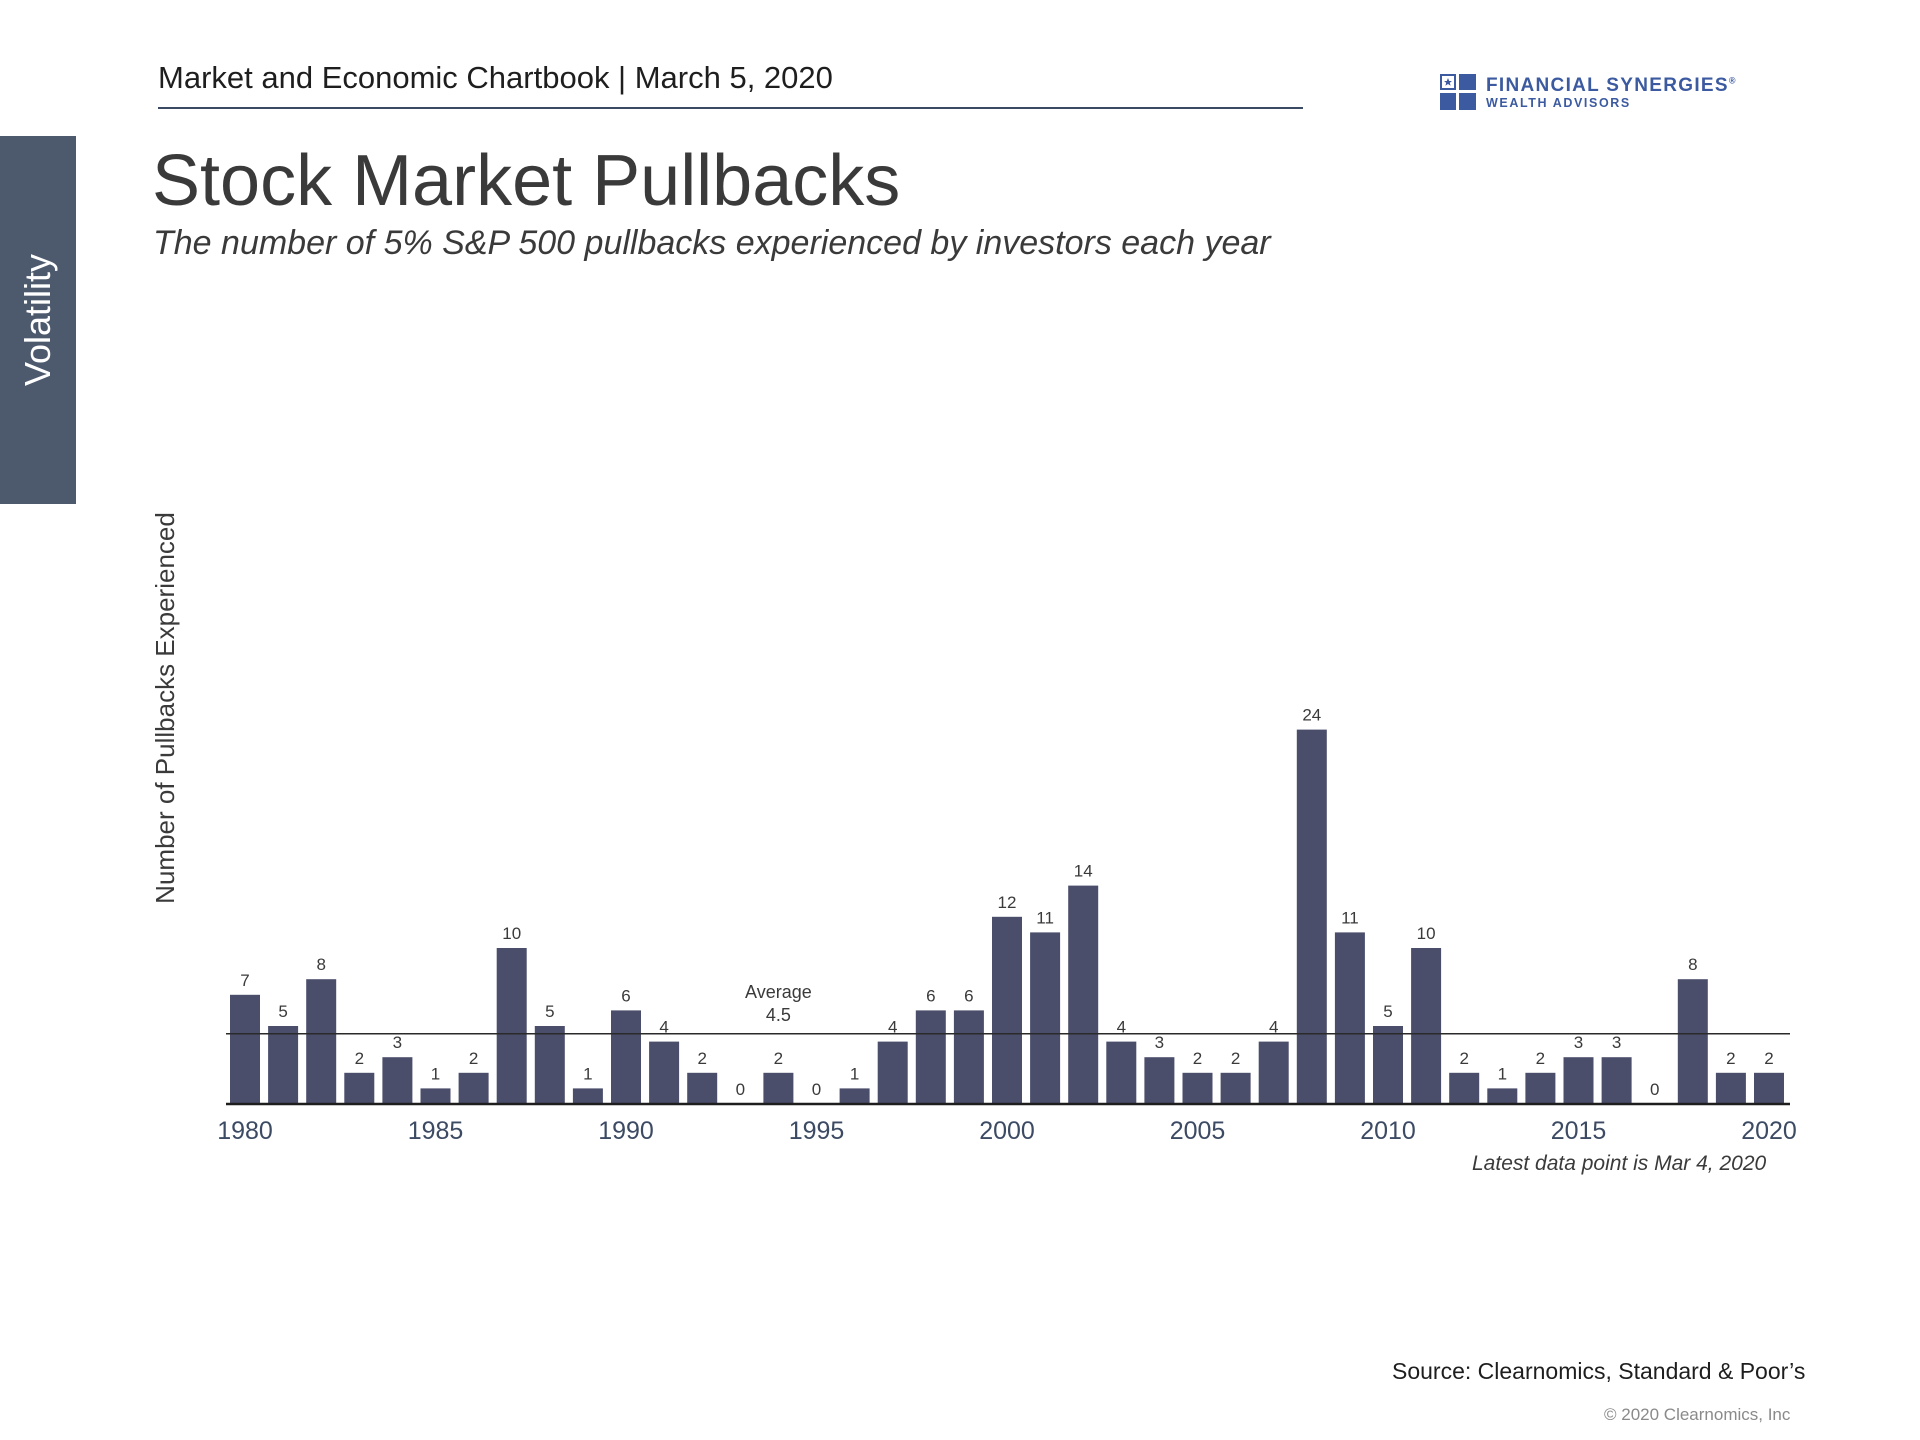 This screenshot has width=1920, height=1440. I want to click on bar-2010, so click(1388, 1065).